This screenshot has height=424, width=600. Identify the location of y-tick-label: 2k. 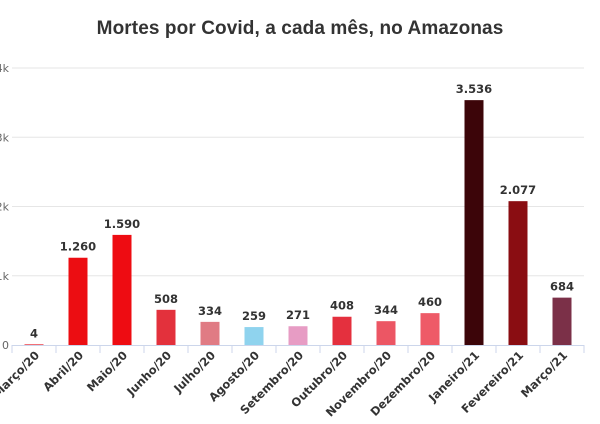
(5, 207).